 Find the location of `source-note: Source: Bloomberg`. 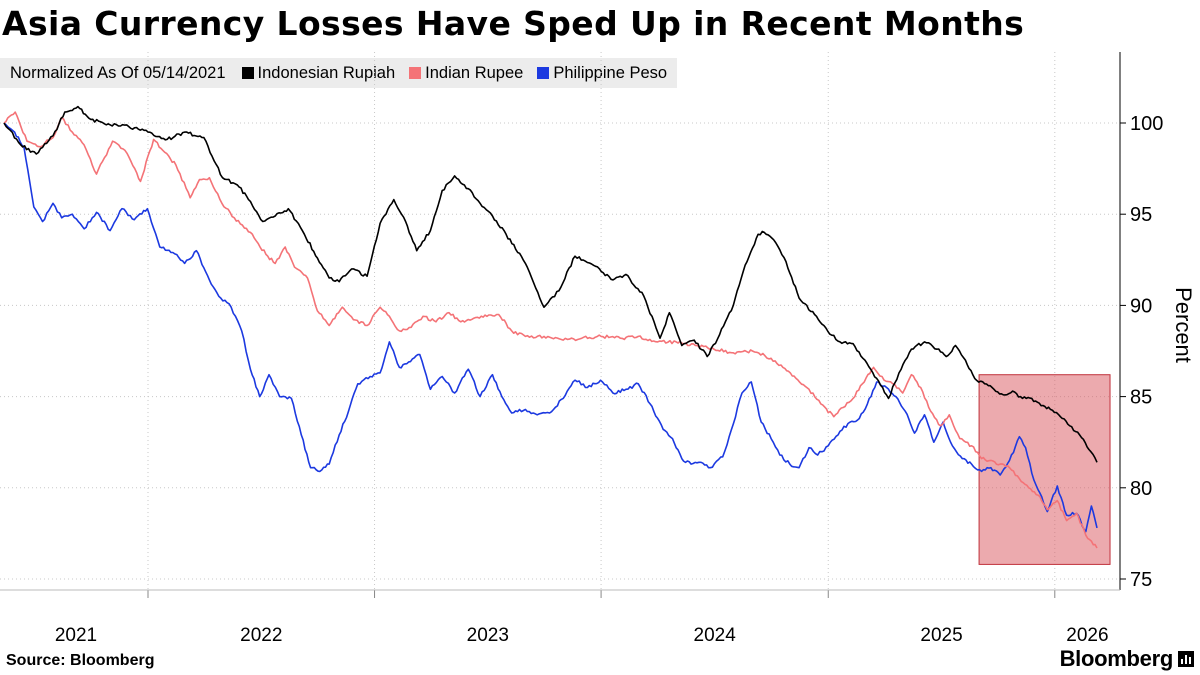

source-note: Source: Bloomberg is located at coordinates (80, 660).